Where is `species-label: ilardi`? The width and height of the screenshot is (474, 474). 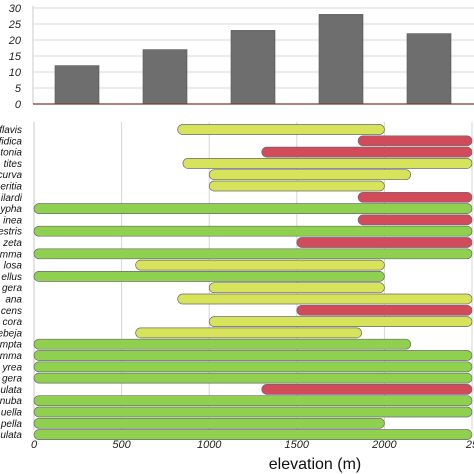
species-label: ilardi is located at coordinates (12, 198).